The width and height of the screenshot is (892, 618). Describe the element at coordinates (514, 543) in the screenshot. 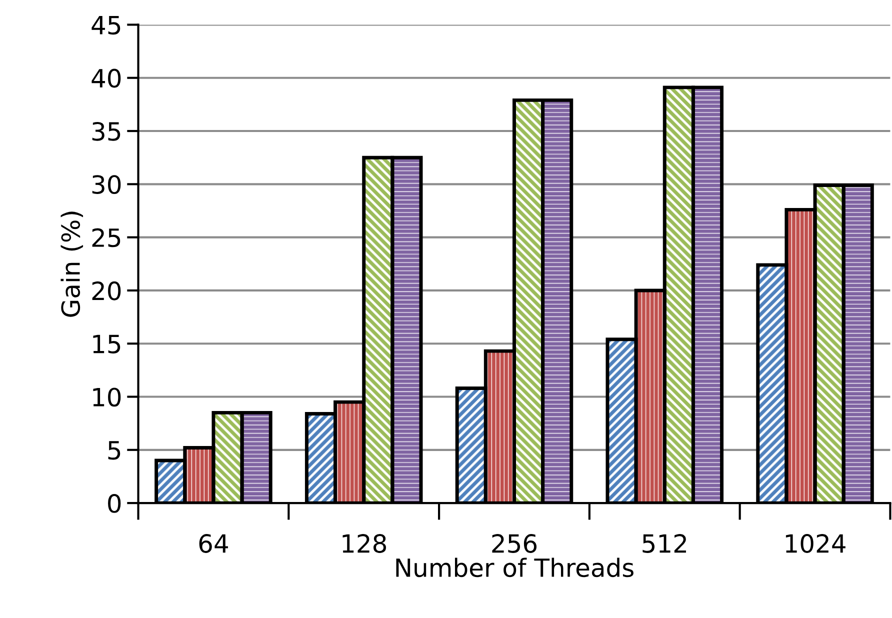

I see `x-tick-label: 256` at that location.